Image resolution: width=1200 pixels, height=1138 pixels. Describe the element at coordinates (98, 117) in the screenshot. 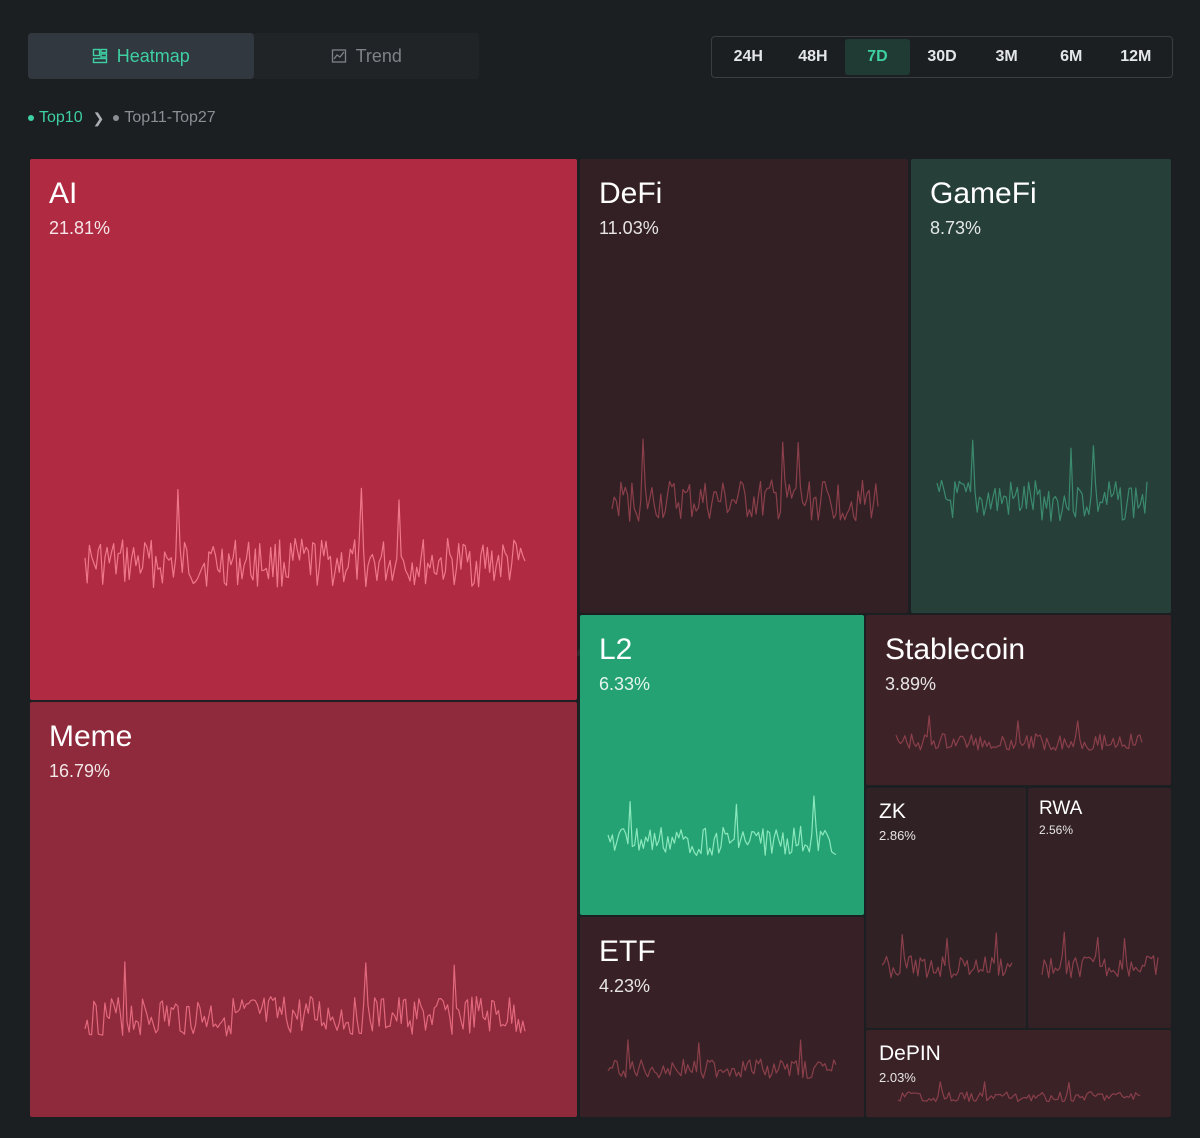

I see `chevron-right-icon: ❯` at that location.